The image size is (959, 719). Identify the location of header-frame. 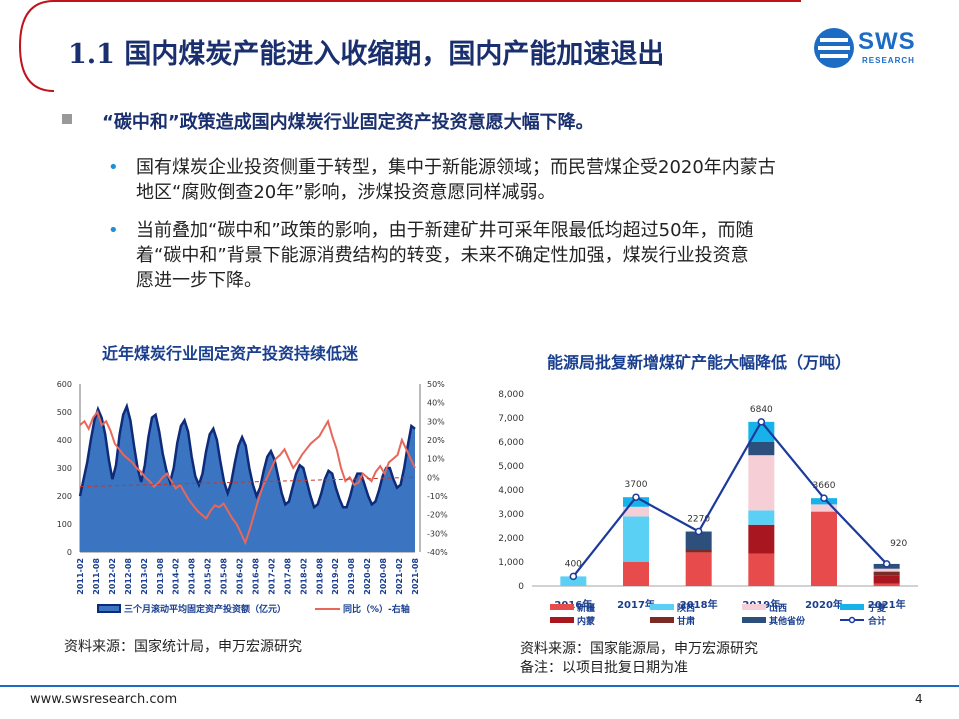
(409, 46).